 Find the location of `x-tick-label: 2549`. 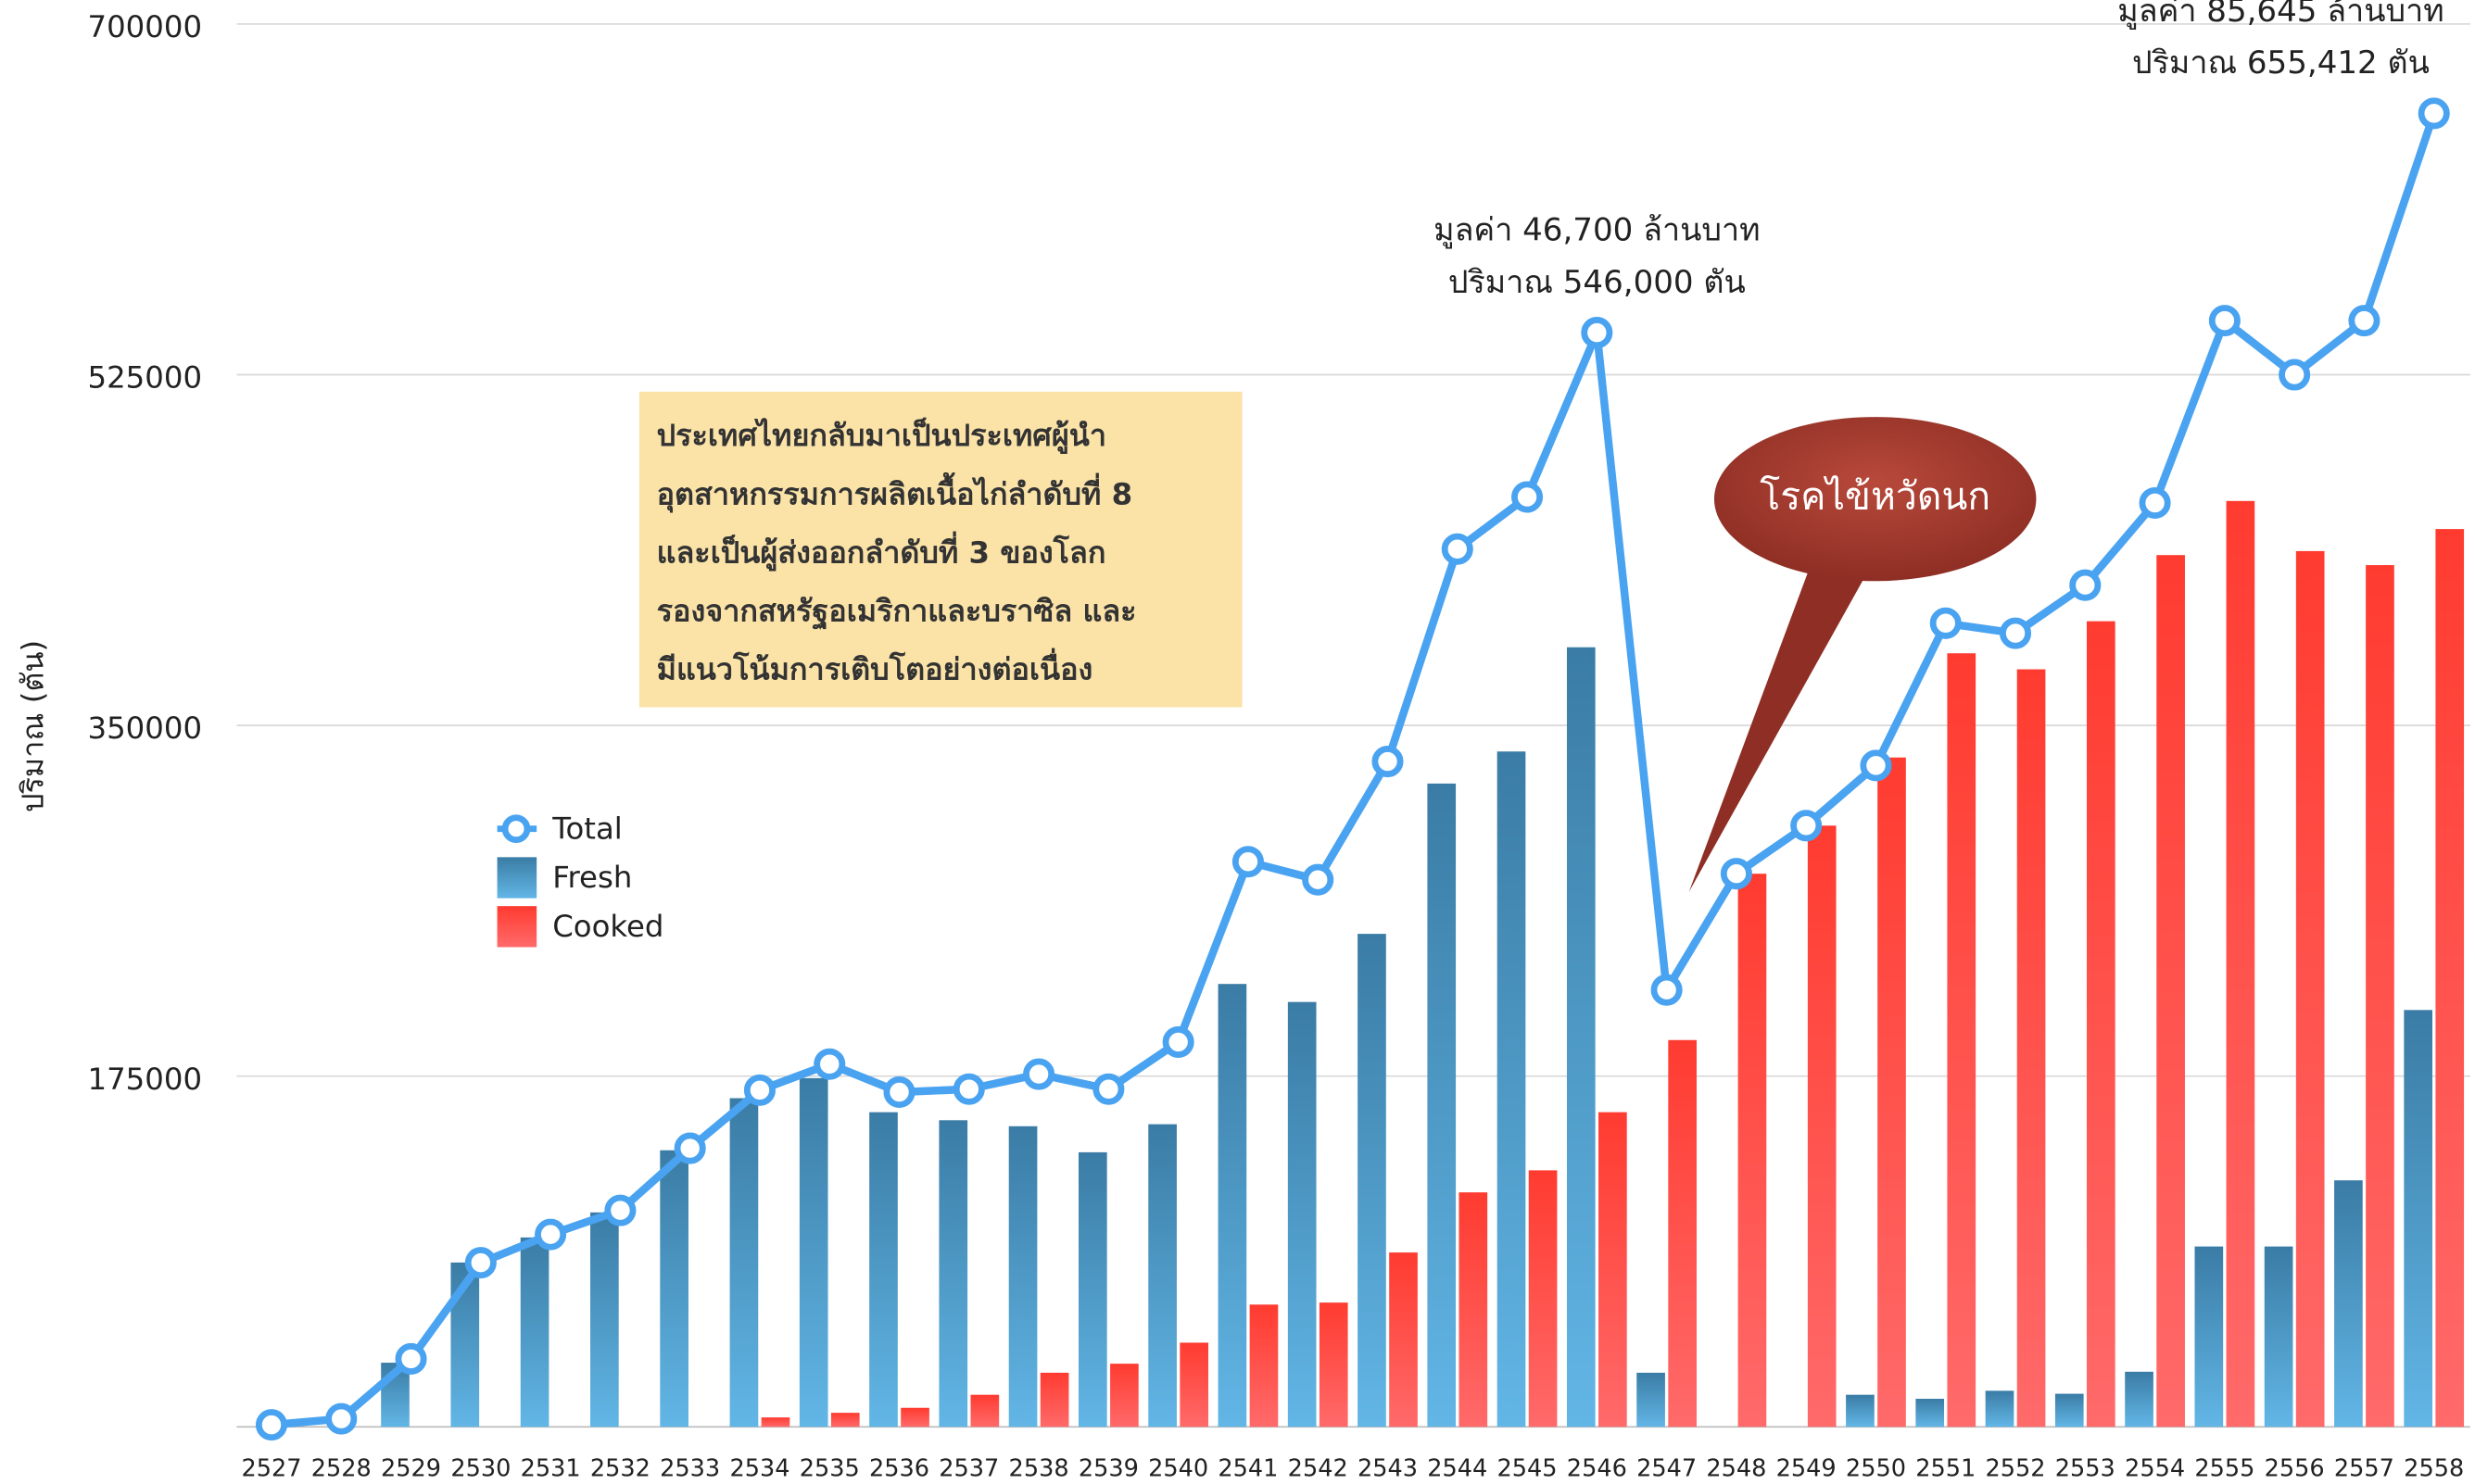

x-tick-label: 2549 is located at coordinates (1806, 1468).